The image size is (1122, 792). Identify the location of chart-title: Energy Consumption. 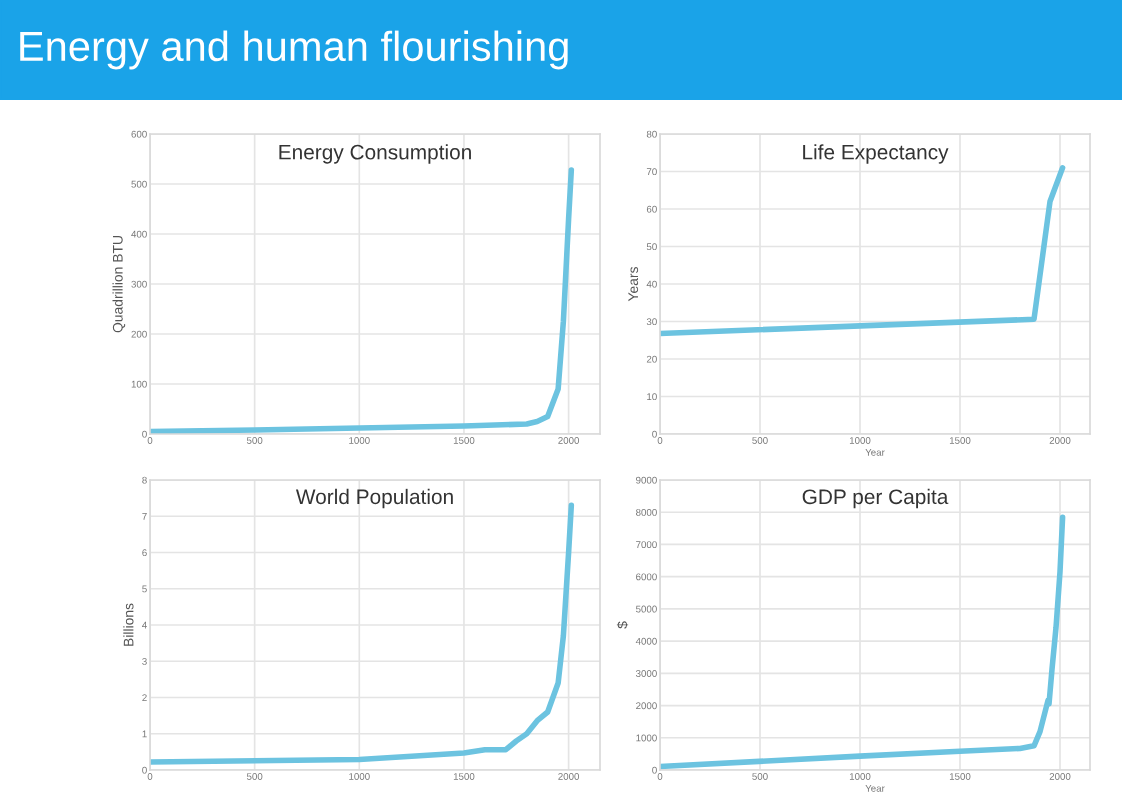
(375, 154).